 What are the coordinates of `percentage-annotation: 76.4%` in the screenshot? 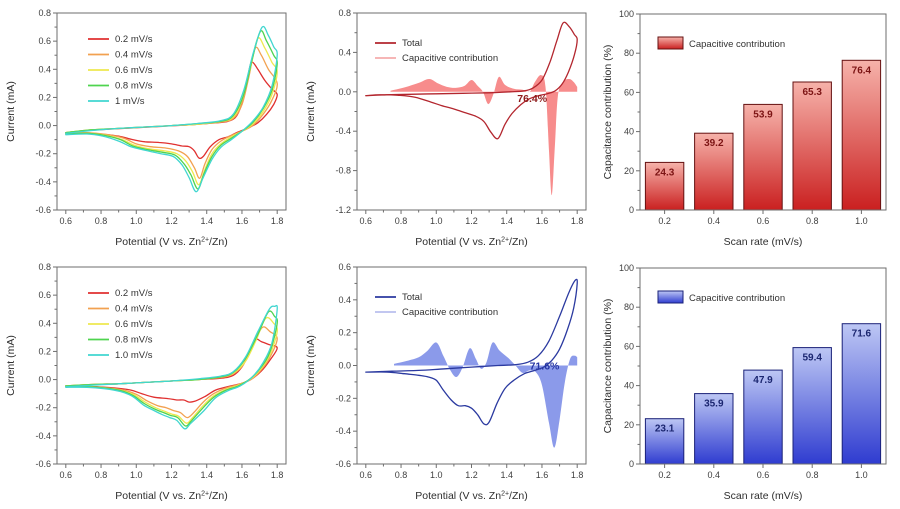 It's located at (532, 99).